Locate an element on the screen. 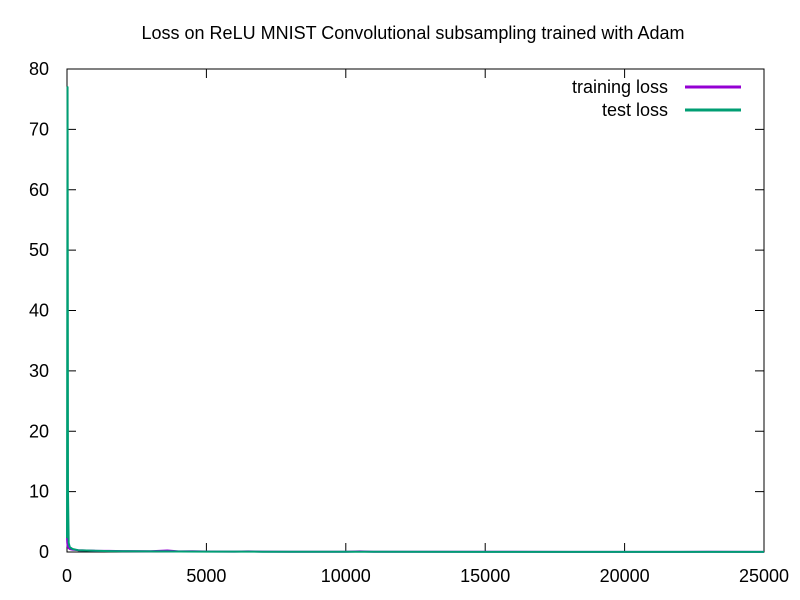 Image resolution: width=800 pixels, height=600 pixels. x-tick-label: 25000 is located at coordinates (764, 576).